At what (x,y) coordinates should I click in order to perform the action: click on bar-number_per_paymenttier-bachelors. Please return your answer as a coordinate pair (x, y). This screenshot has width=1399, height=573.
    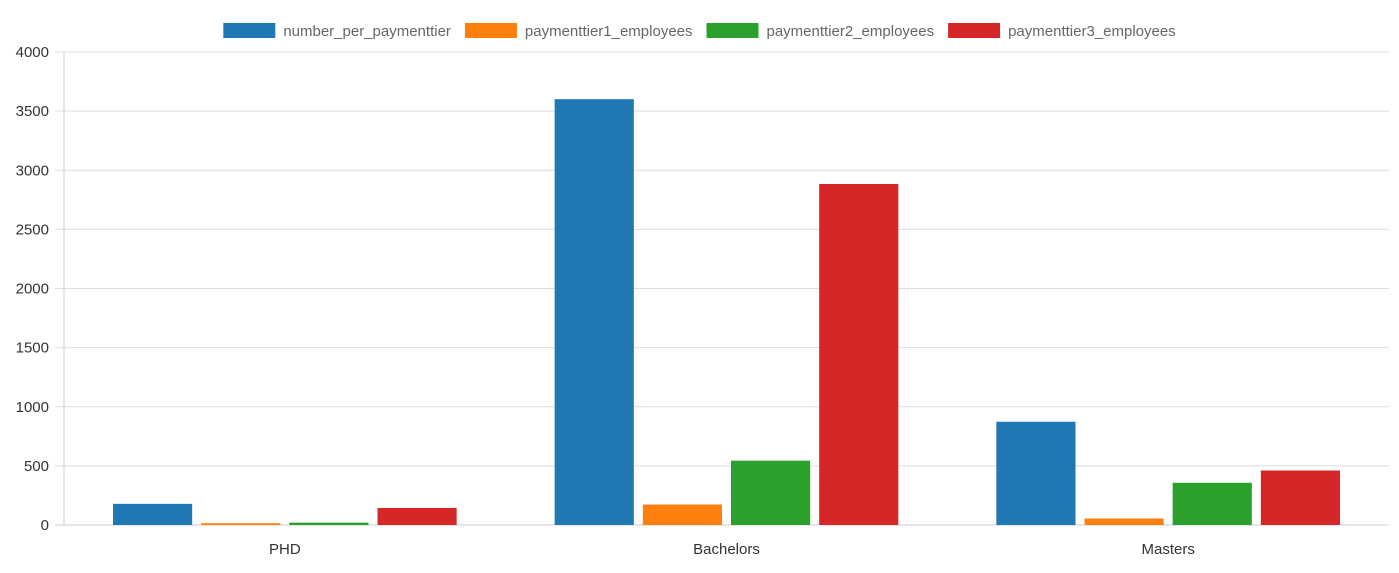
    Looking at the image, I should click on (594, 312).